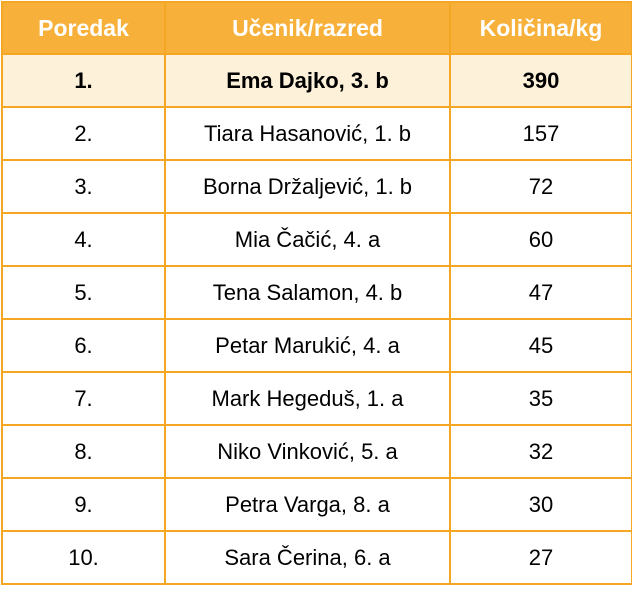 This screenshot has height=609, width=632. I want to click on rank-cell: 1., so click(83, 80).